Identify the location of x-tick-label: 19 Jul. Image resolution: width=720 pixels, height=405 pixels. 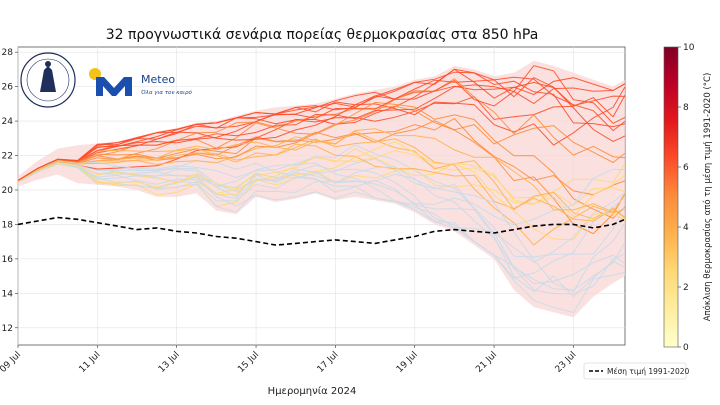
(407, 362).